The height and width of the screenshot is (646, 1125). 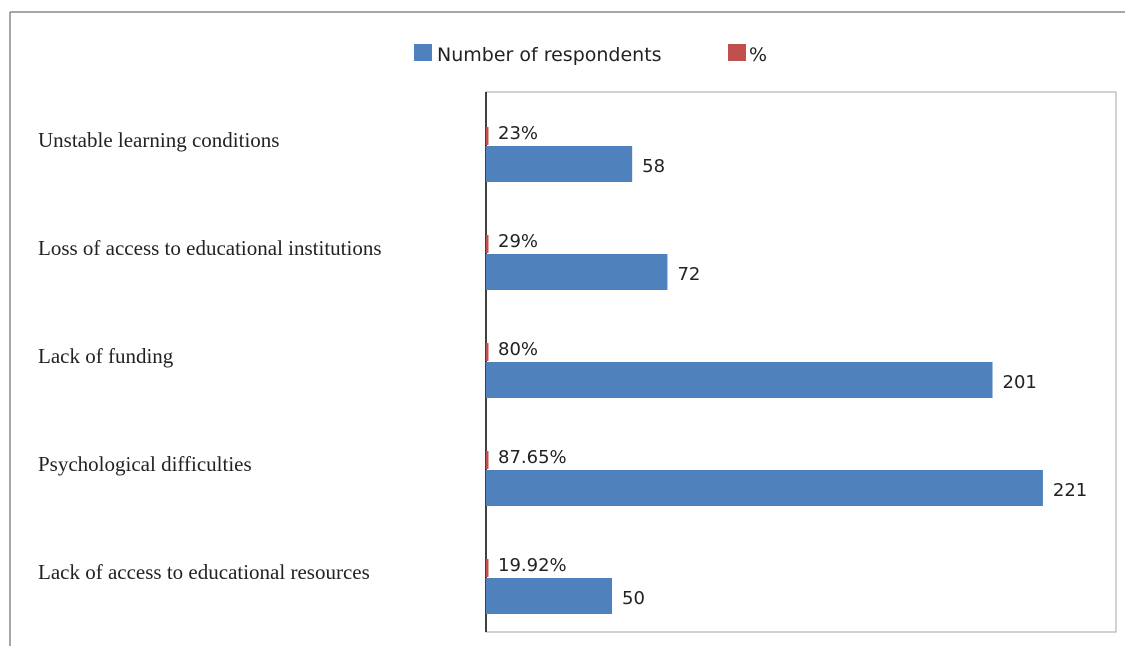 I want to click on data-label-respondents: 72, so click(x=688, y=274).